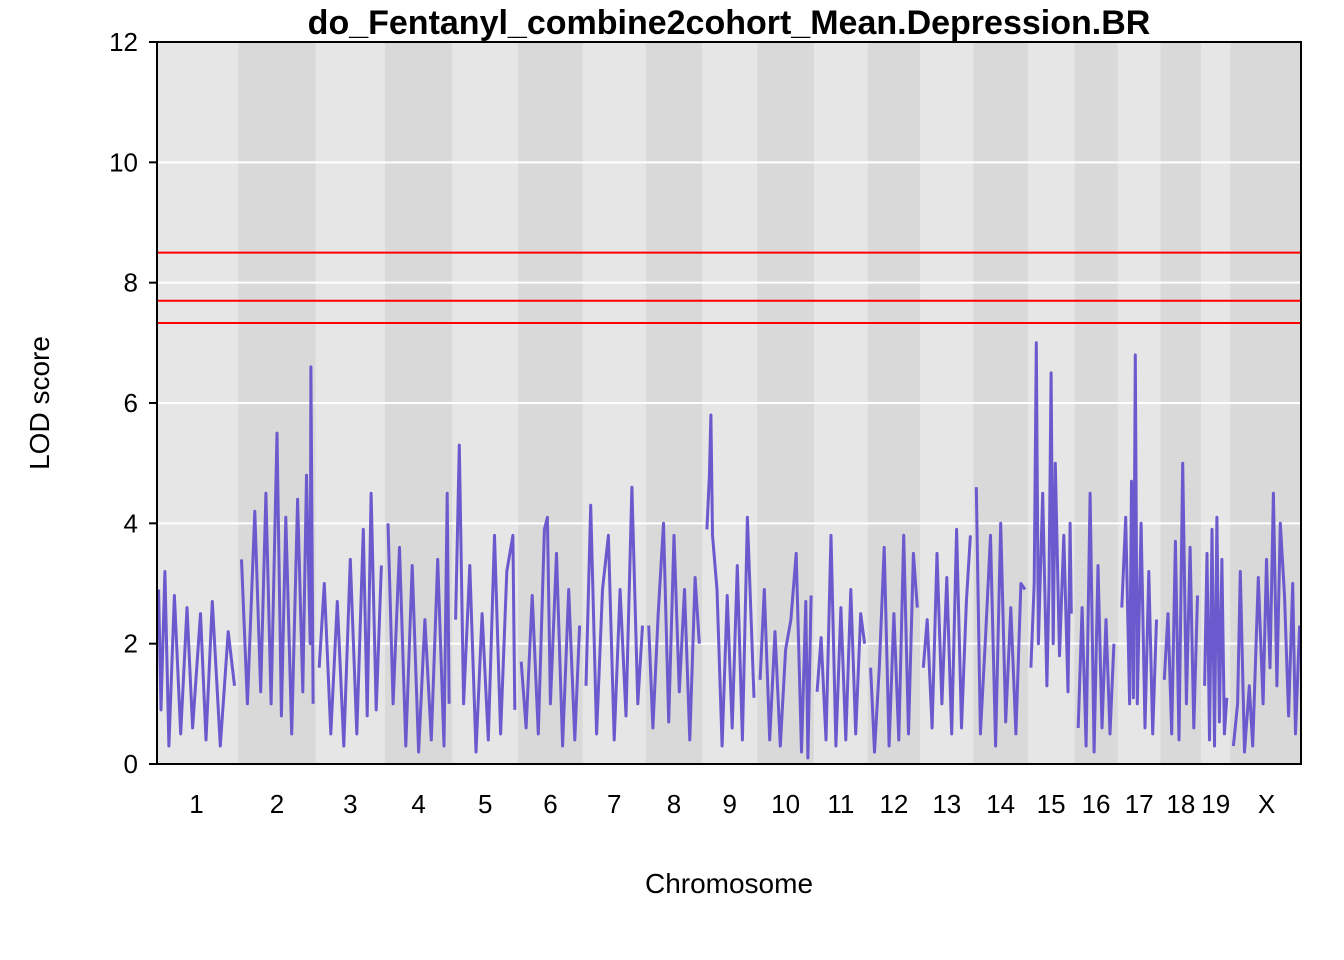 The height and width of the screenshot is (960, 1344). What do you see at coordinates (729, 883) in the screenshot?
I see `x-axis-label: Chromosome` at bounding box center [729, 883].